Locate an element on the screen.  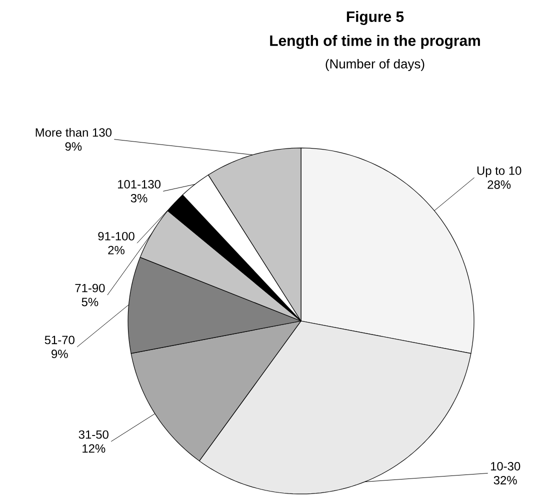
slice-label: Up to 10 is located at coordinates (499, 172).